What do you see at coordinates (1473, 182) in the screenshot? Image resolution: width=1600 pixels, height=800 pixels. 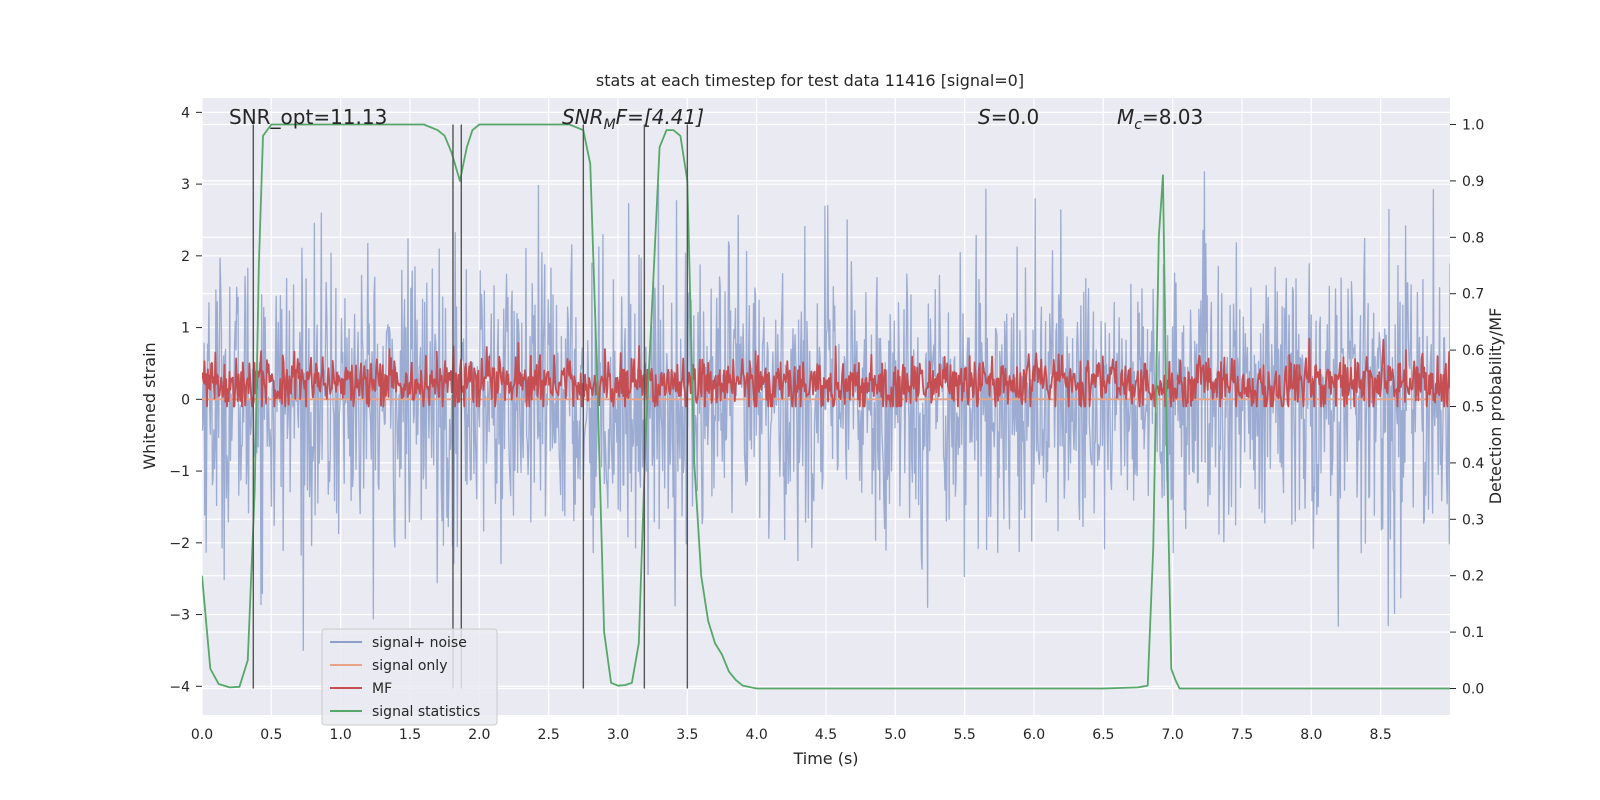 I see `y-right-tick-label-9: 0.9` at bounding box center [1473, 182].